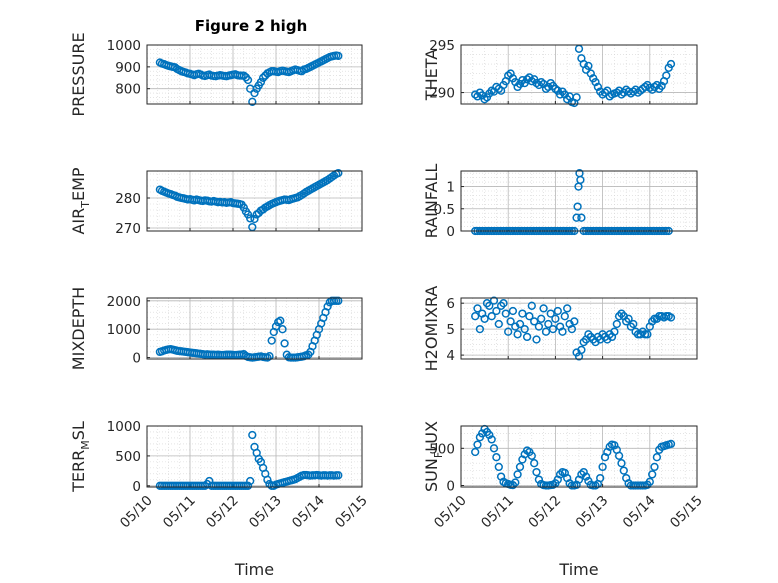 The image size is (778, 583). I want to click on y-label-rest: SL, so click(78, 430).